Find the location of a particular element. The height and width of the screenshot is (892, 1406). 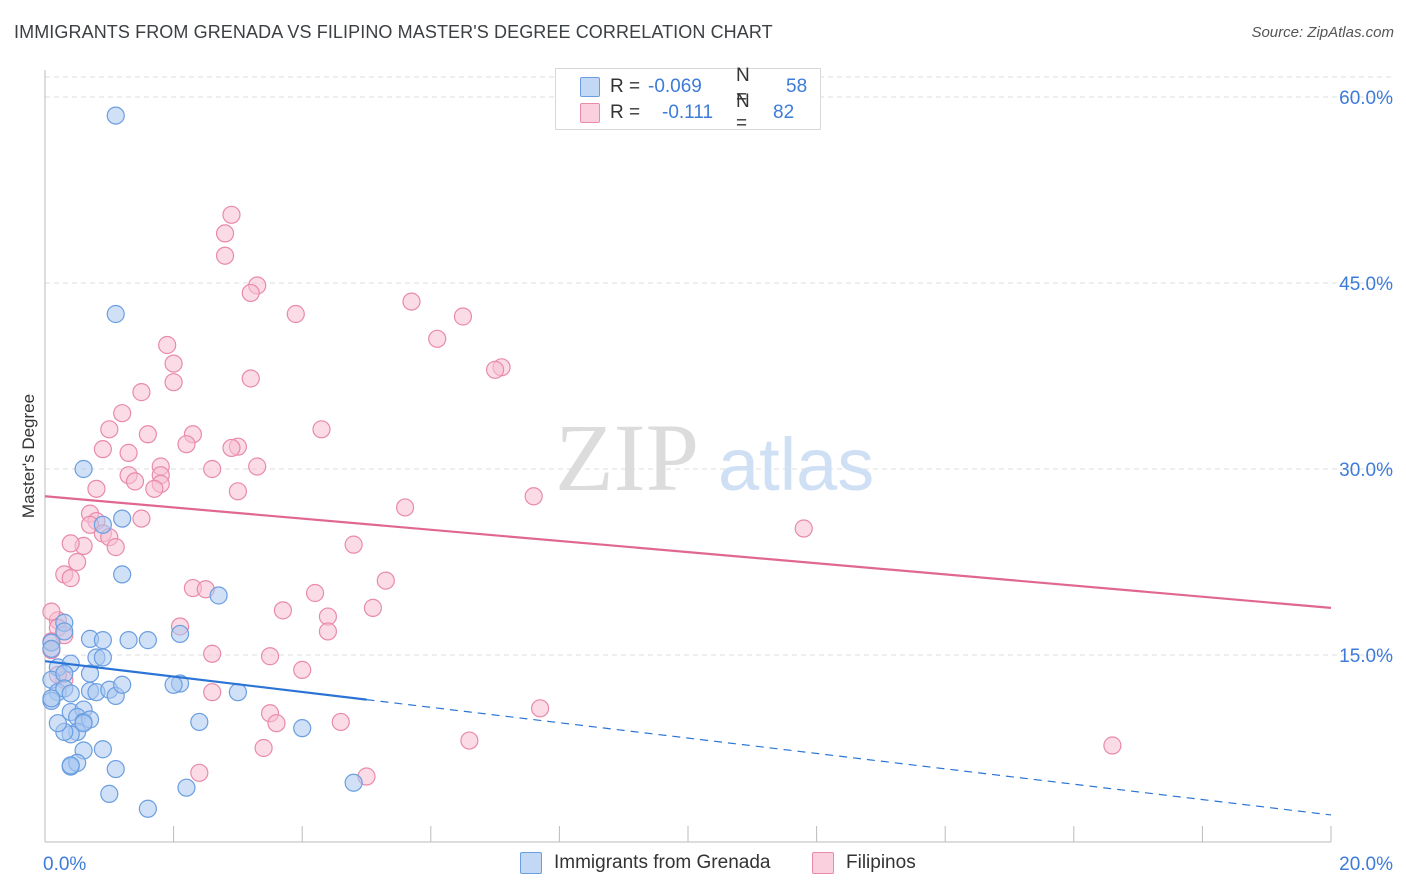

legend-row-grenada: R = -0.069 N = 58 is located at coordinates (681, 86).